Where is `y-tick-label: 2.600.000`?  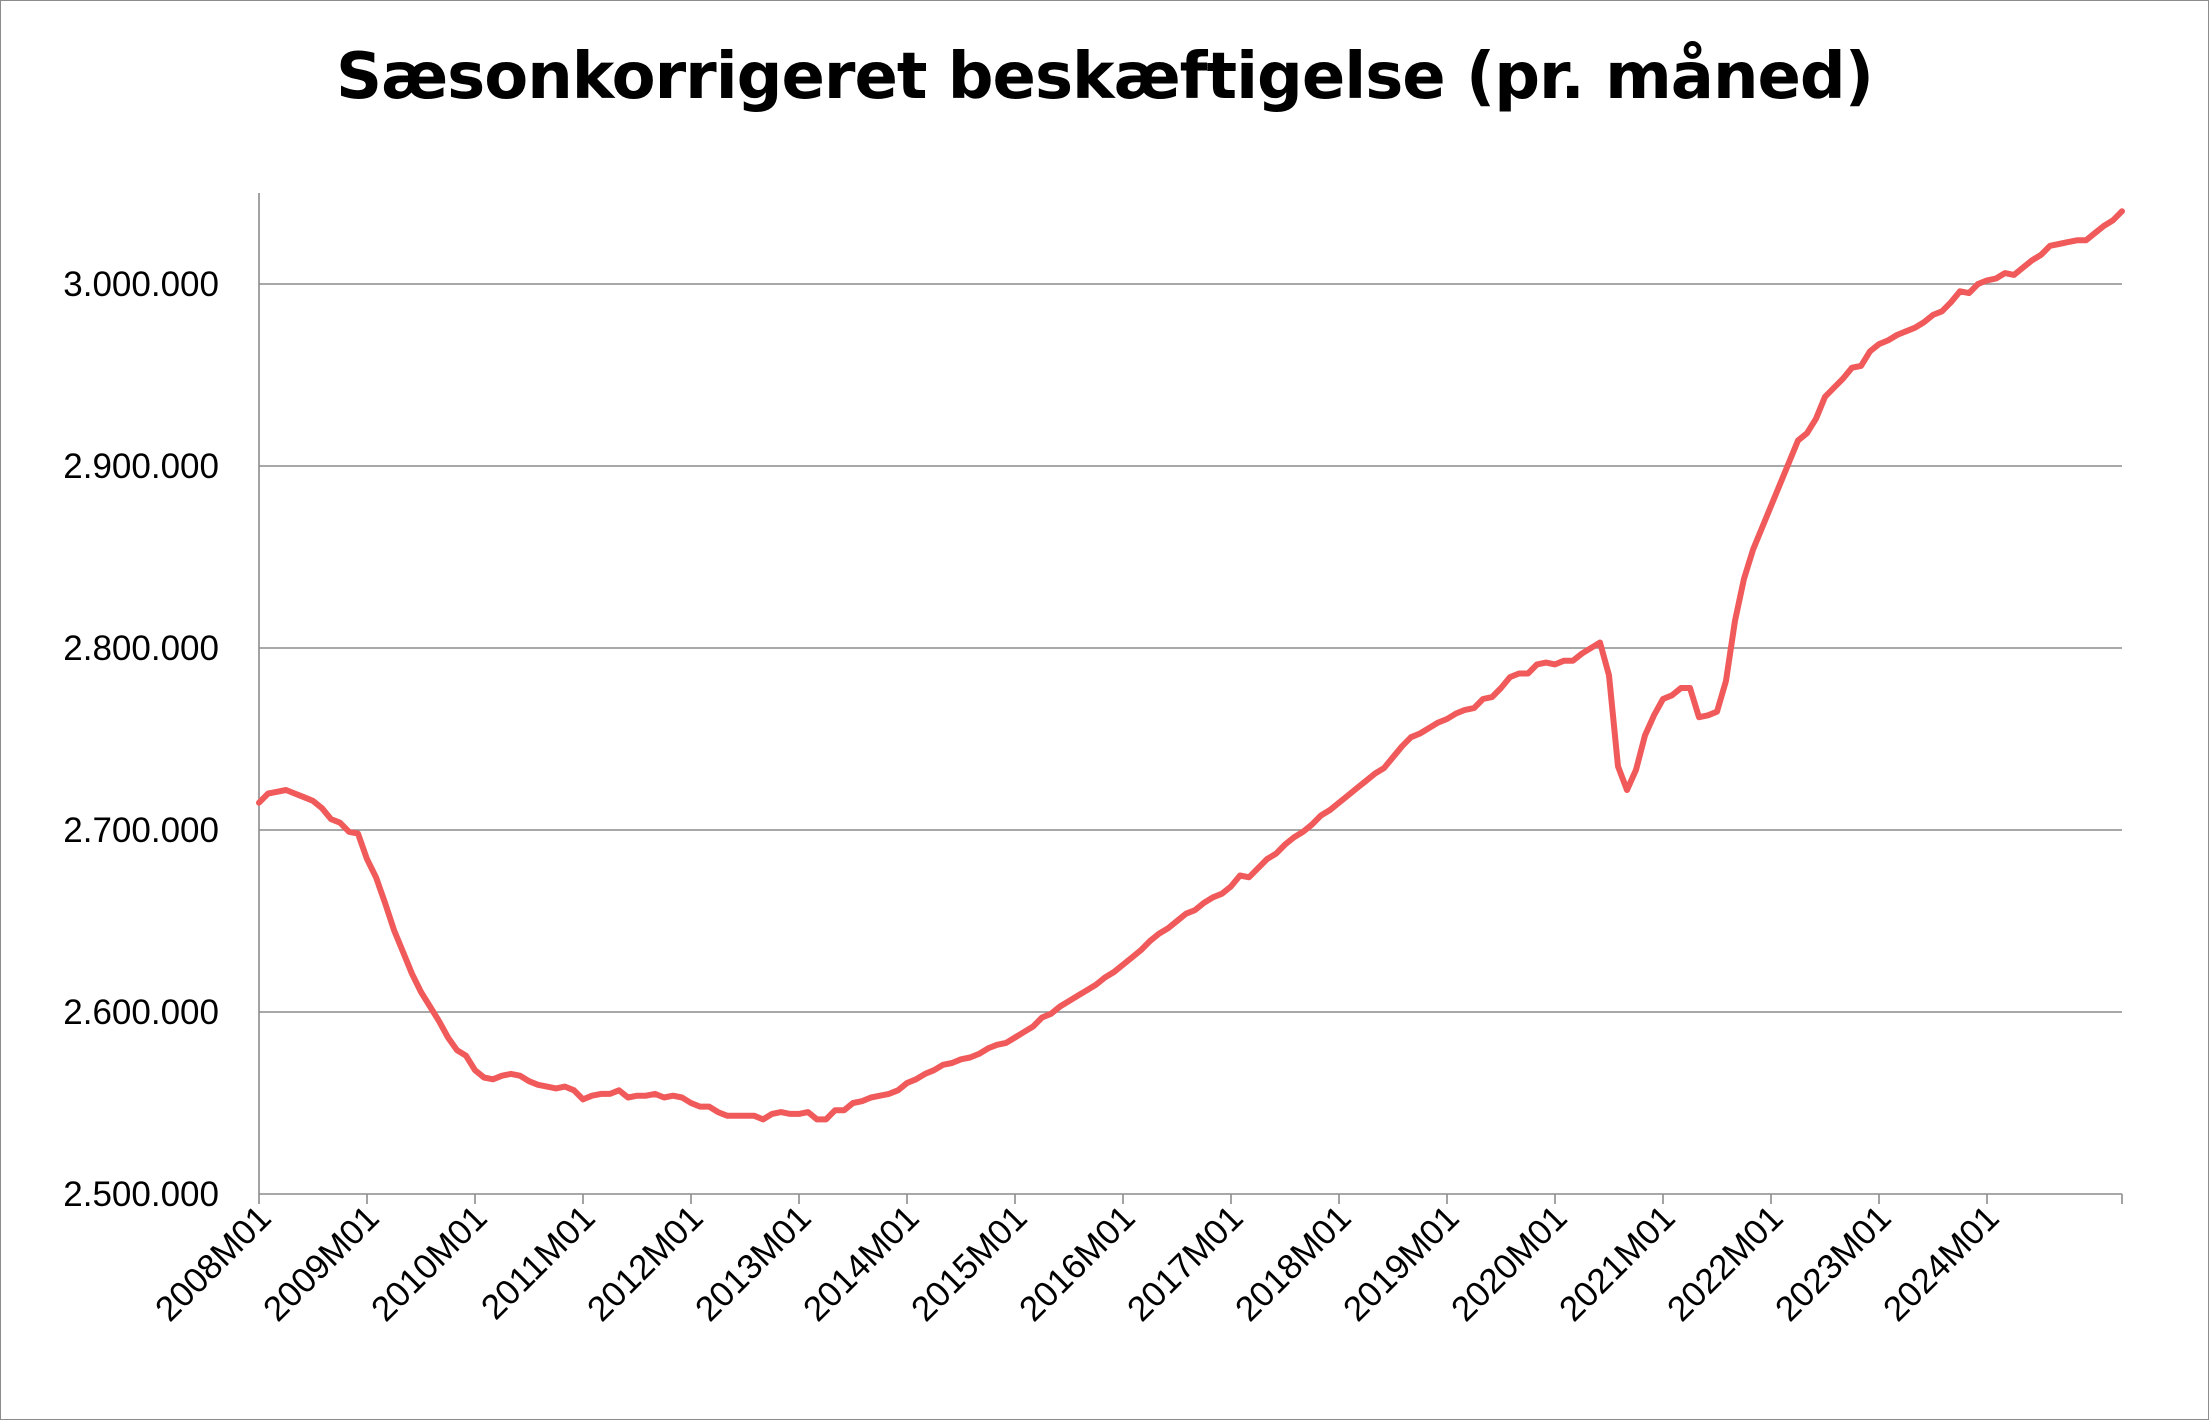 y-tick-label: 2.600.000 is located at coordinates (141, 1012).